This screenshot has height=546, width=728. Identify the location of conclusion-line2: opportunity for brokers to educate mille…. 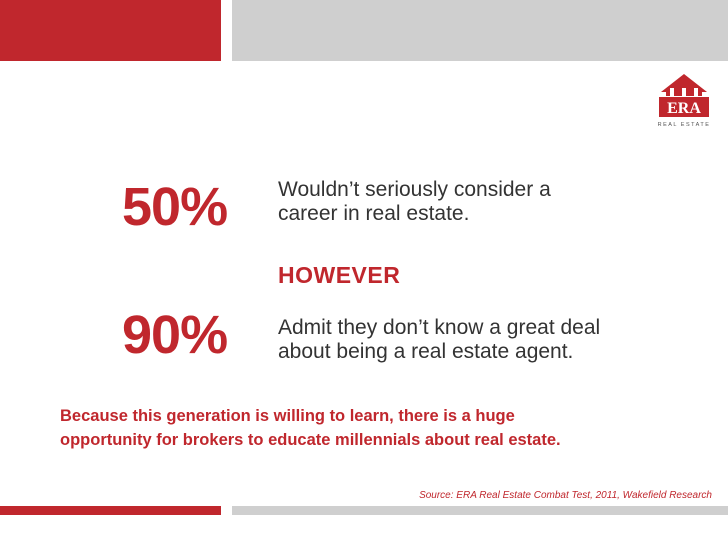
(310, 440).